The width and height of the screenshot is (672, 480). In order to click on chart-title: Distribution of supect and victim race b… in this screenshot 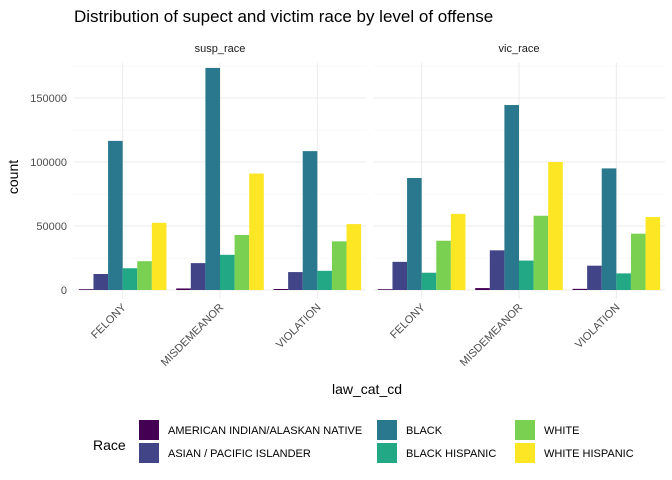, I will do `click(283, 16)`.